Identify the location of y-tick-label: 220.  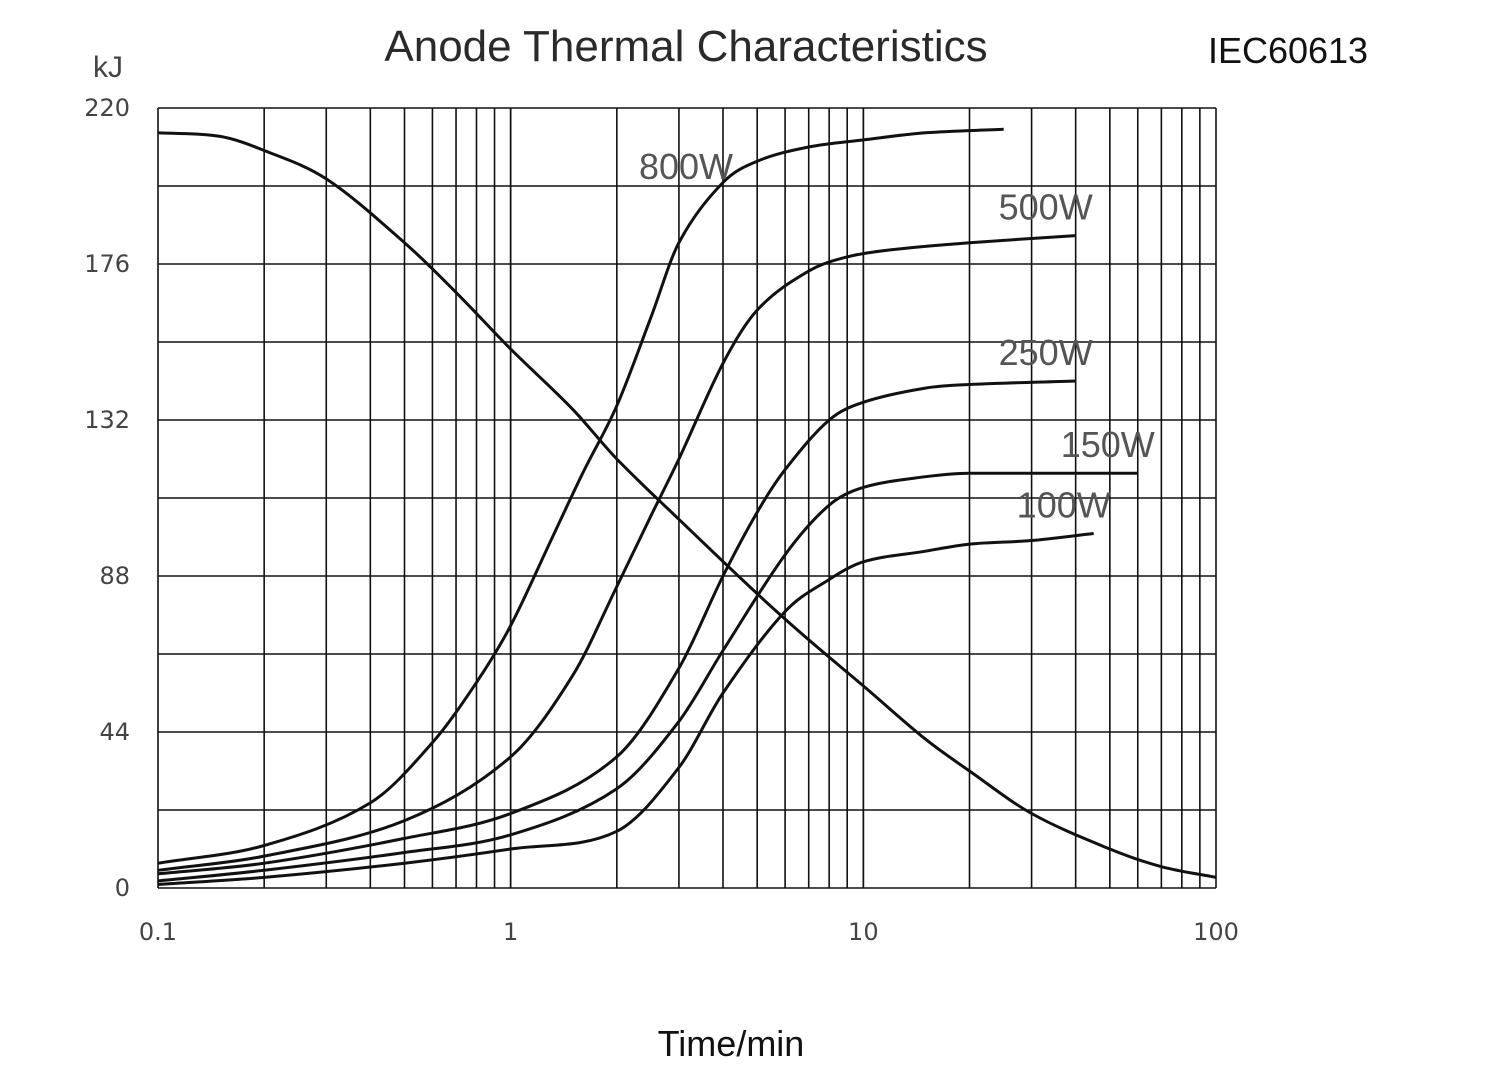
(107, 108).